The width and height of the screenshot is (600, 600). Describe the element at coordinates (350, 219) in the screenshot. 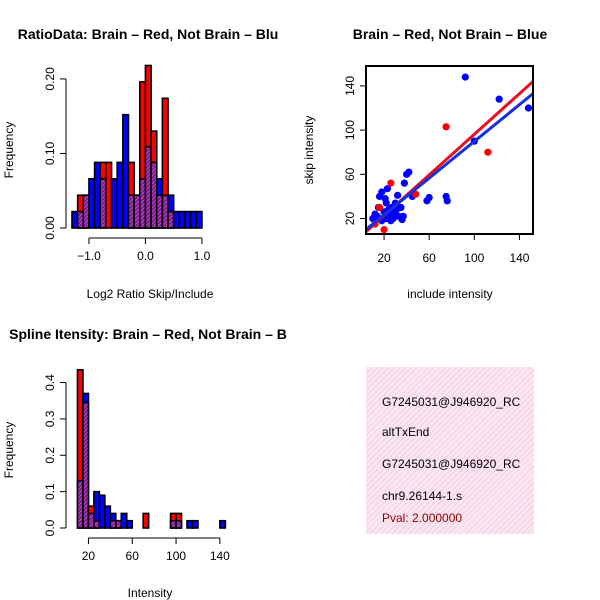

I see `chart2-ytick-label: 20` at that location.